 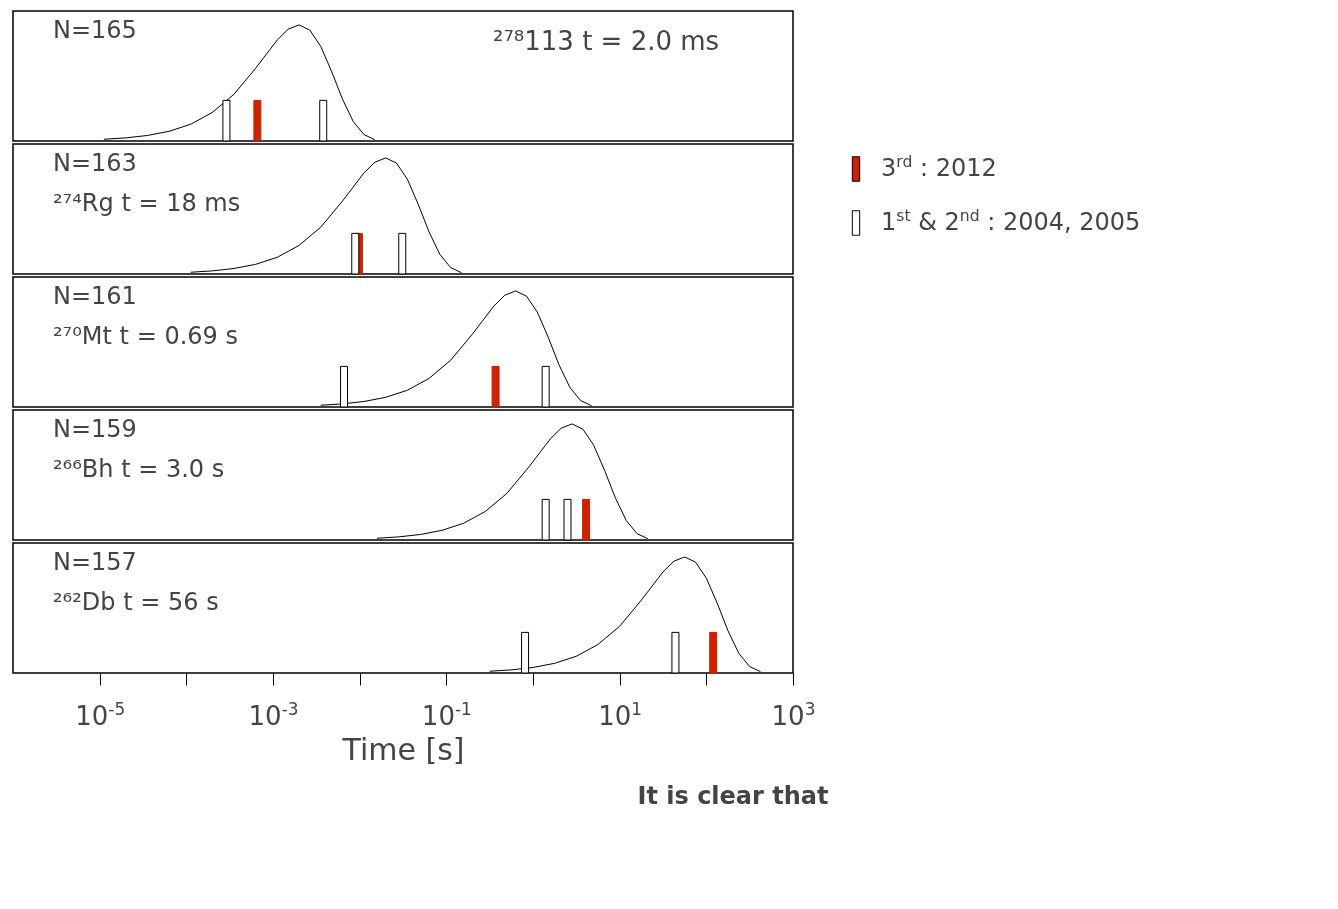 What do you see at coordinates (145, 336) in the screenshot?
I see `annotation: ²⁷⁰Mt t = 0.69 s` at bounding box center [145, 336].